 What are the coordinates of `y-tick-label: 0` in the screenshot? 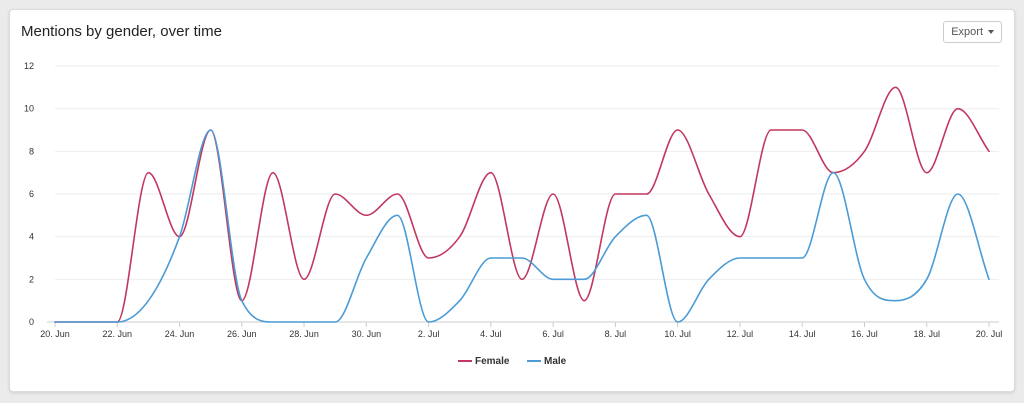 It's located at (31, 322).